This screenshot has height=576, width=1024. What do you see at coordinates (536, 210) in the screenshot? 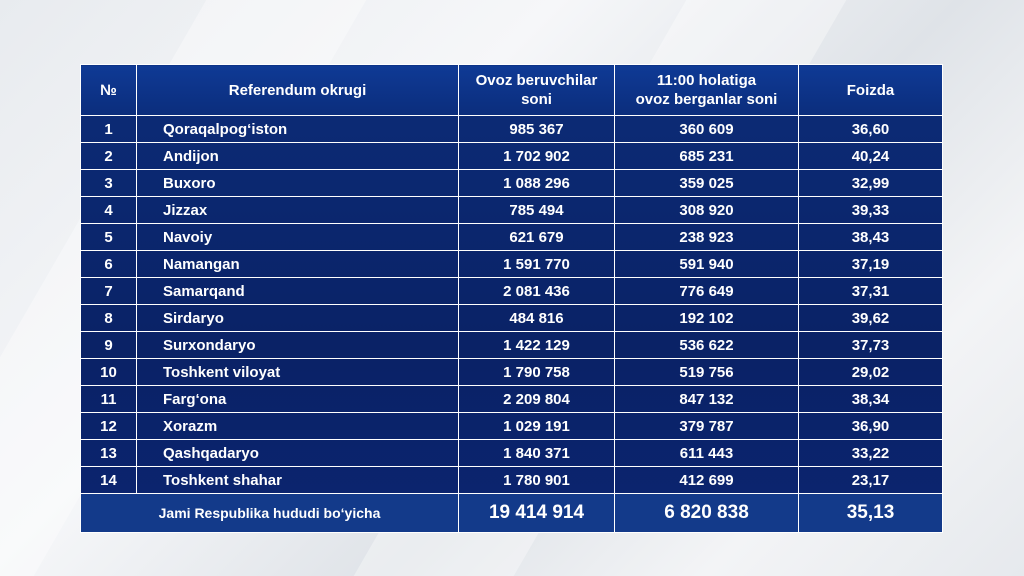
I see `cell-voters: 785 494` at bounding box center [536, 210].